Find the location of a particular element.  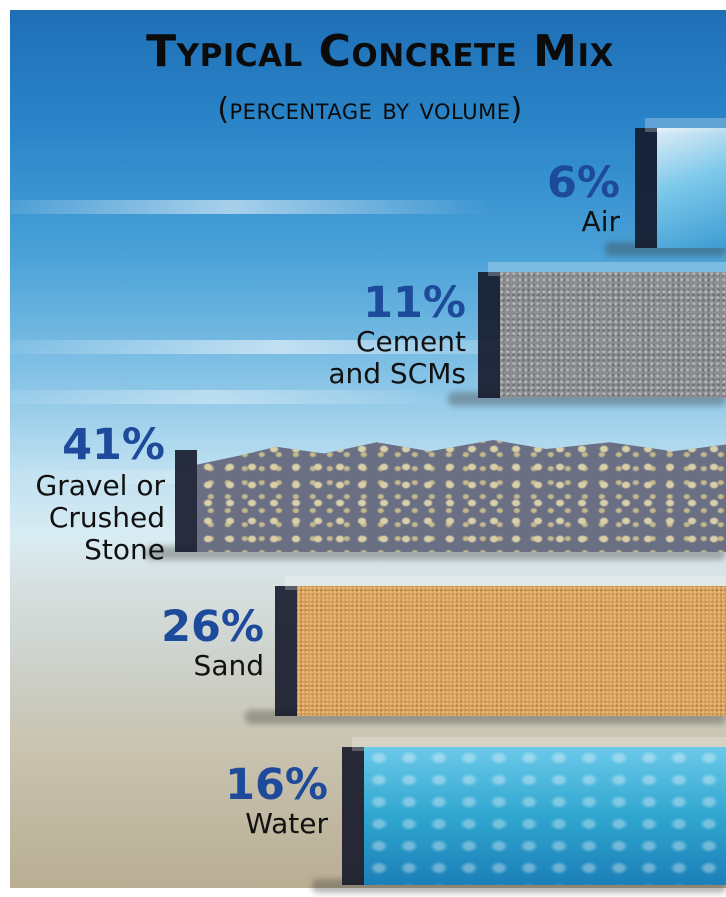

category-label-line: Sand is located at coordinates (228, 665).